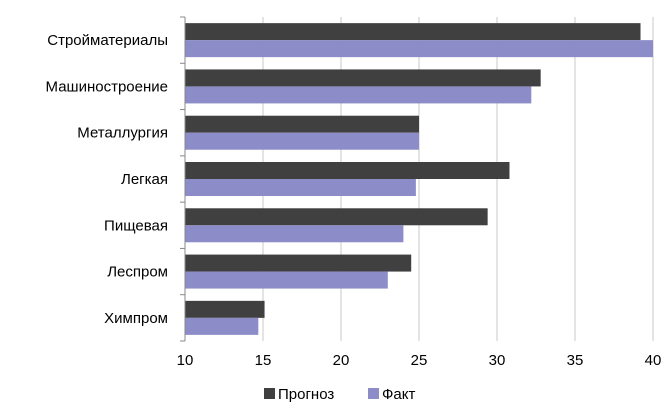 The height and width of the screenshot is (410, 666). I want to click on x-tick-label: 20, so click(341, 360).